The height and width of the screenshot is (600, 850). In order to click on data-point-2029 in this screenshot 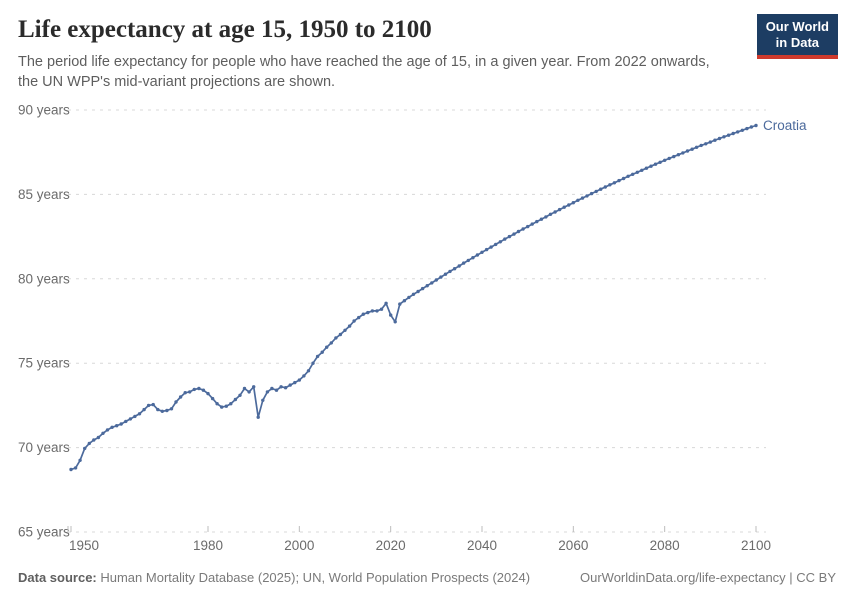, I will do `click(432, 283)`.